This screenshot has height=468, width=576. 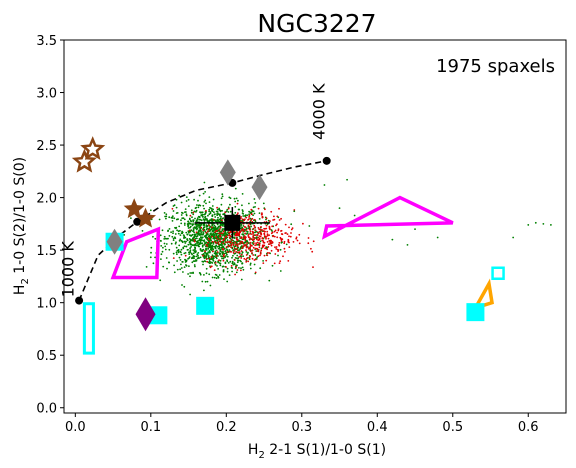 What do you see at coordinates (84, 160) in the screenshot?
I see `brown-open-star` at bounding box center [84, 160].